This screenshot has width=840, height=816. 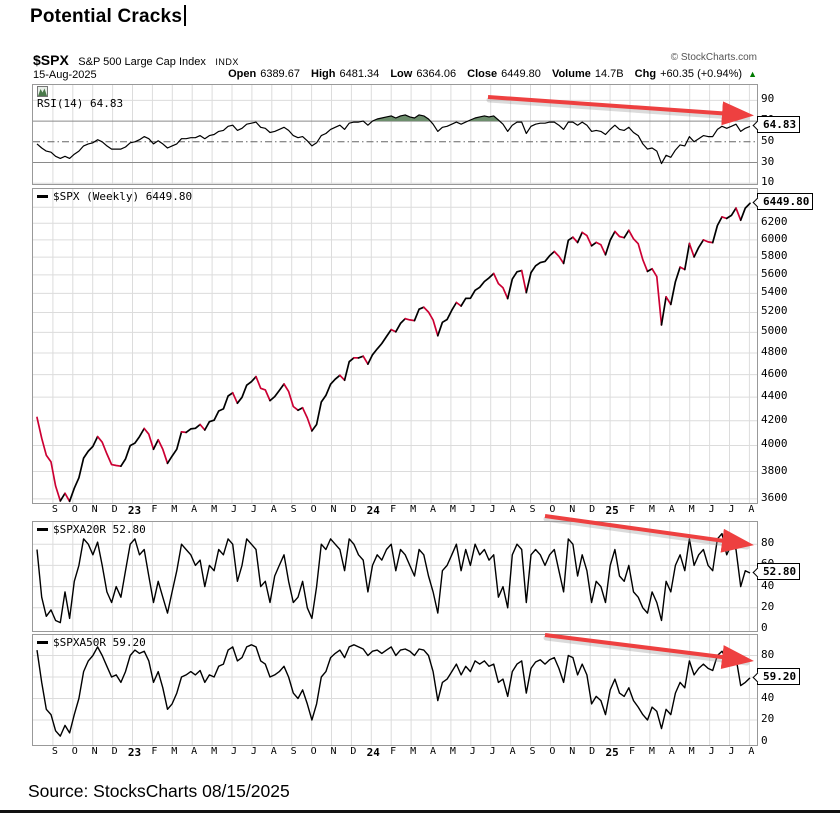 What do you see at coordinates (774, 470) in the screenshot?
I see `price-axis-tick: 3800` at bounding box center [774, 470].